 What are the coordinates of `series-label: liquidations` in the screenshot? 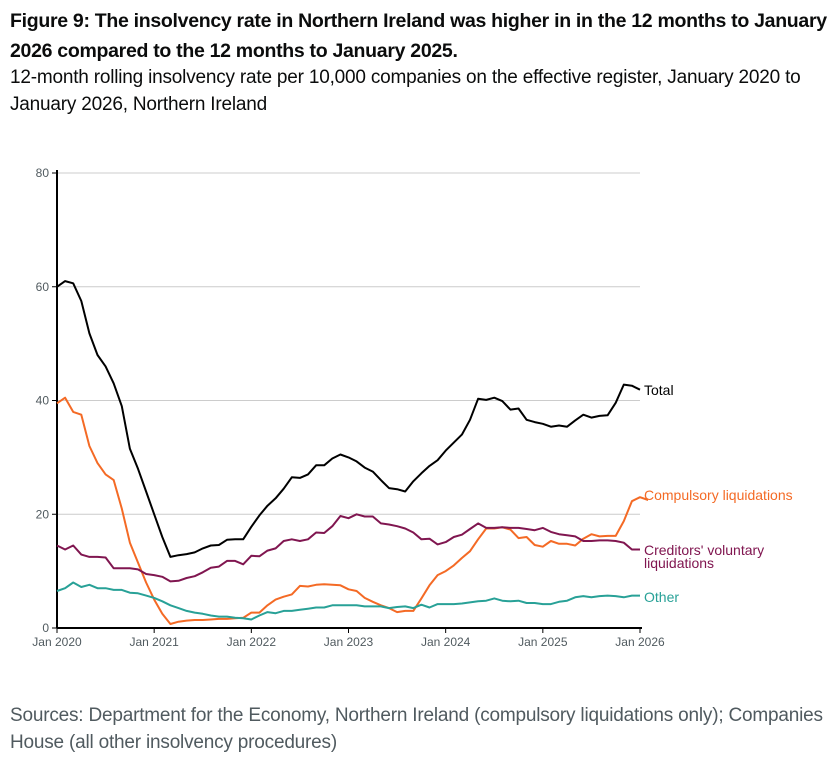 It's located at (679, 563).